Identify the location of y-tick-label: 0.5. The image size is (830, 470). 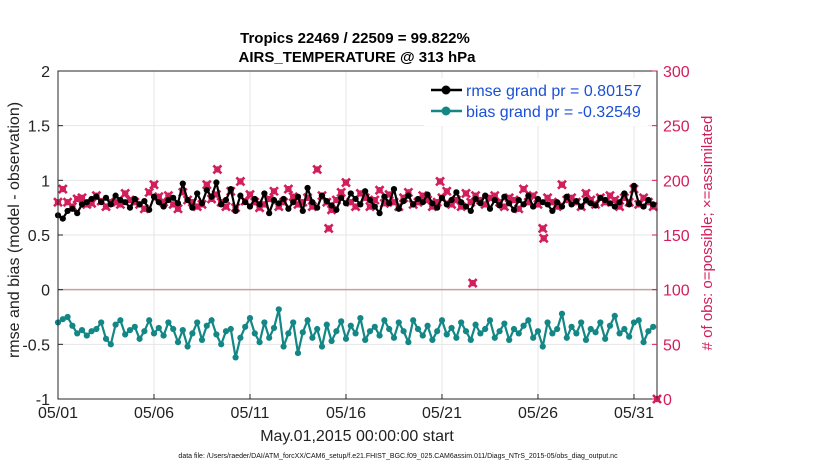
(39, 236).